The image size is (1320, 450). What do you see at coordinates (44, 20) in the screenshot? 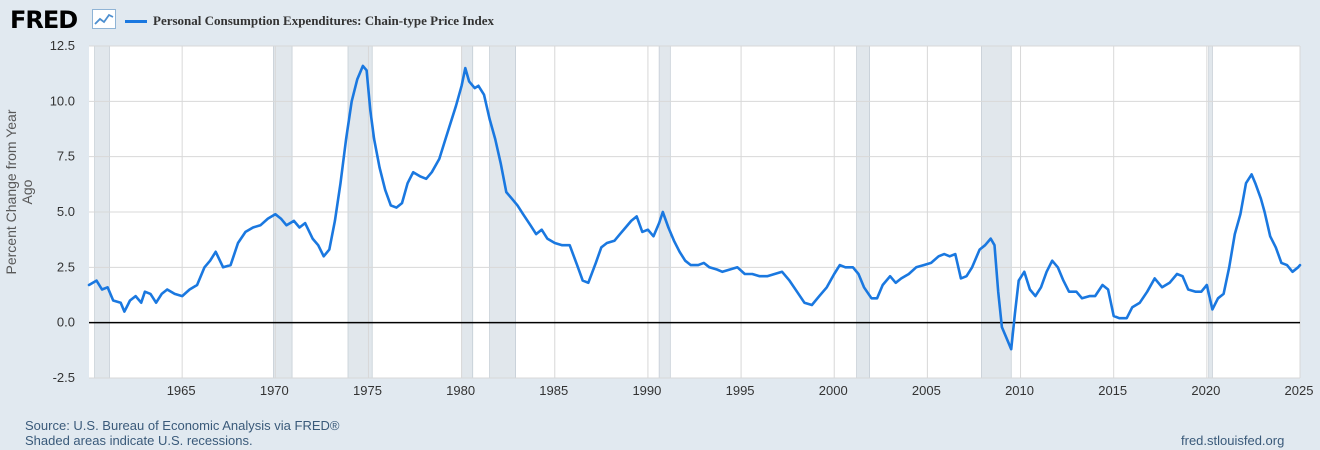
I see `fred-logo: FRED` at bounding box center [44, 20].